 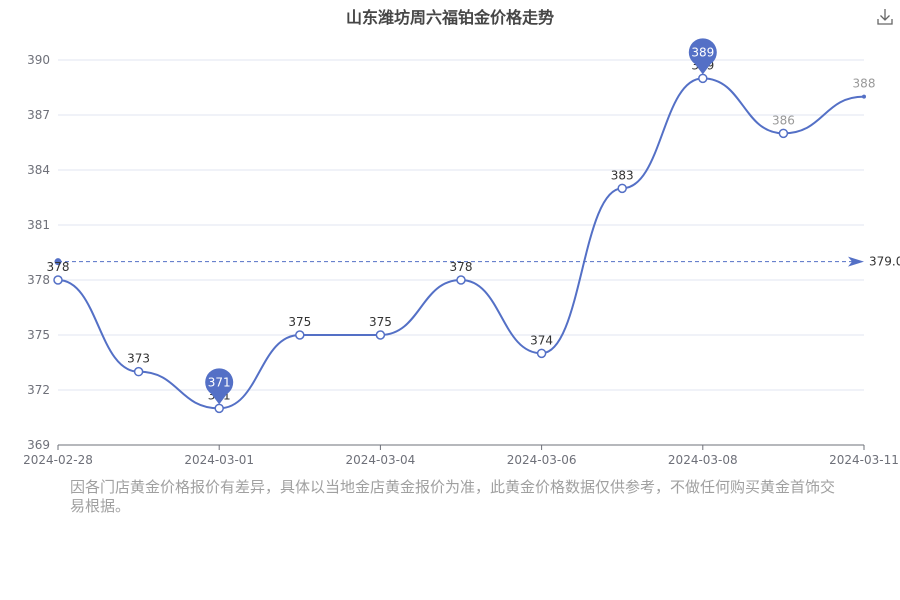 What do you see at coordinates (856, 261) in the screenshot?
I see `average-line-arrow` at bounding box center [856, 261].